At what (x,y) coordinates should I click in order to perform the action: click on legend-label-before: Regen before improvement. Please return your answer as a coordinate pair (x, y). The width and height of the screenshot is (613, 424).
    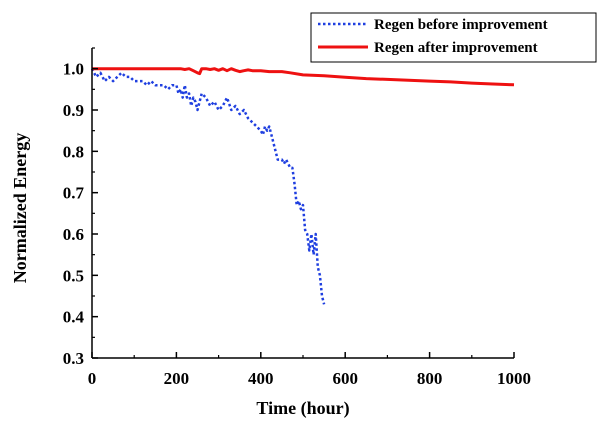
    Looking at the image, I should click on (461, 25).